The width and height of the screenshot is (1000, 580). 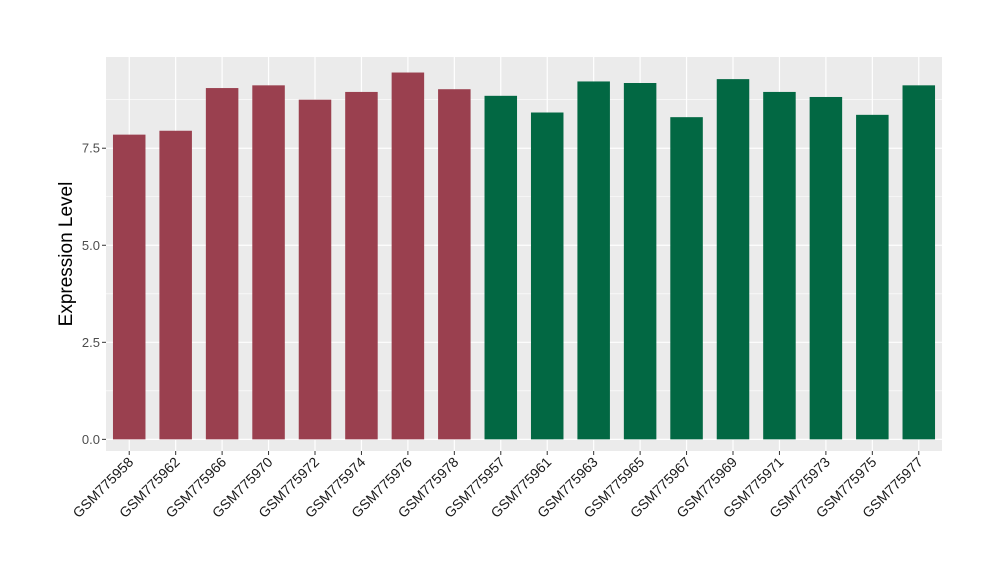 What do you see at coordinates (268, 262) in the screenshot?
I see `bar-GSM775970` at bounding box center [268, 262].